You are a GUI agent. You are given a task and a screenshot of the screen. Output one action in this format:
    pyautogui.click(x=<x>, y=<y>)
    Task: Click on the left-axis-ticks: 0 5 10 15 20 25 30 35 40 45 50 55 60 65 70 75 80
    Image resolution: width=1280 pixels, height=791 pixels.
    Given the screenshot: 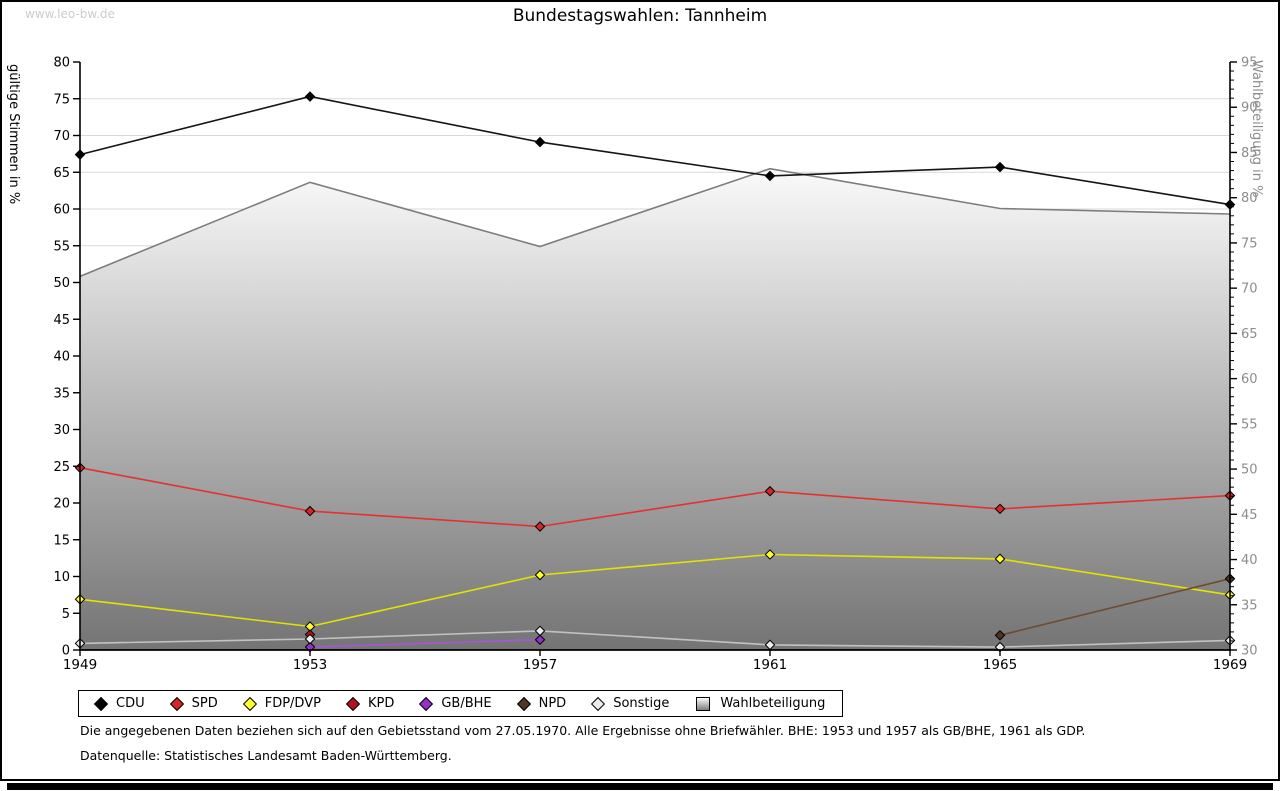 What is the action you would take?
    pyautogui.click(x=66, y=357)
    